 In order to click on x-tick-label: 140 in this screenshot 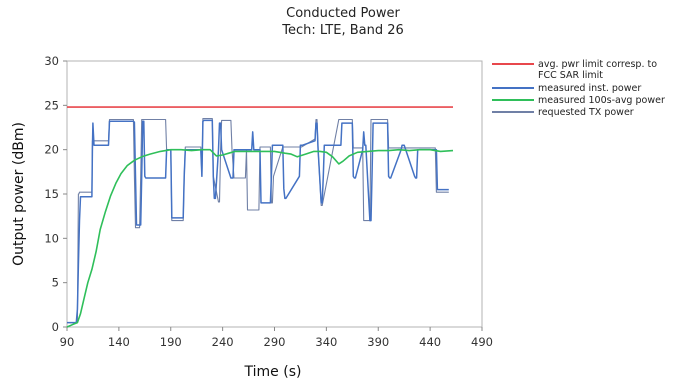, I will do `click(119, 342)`.